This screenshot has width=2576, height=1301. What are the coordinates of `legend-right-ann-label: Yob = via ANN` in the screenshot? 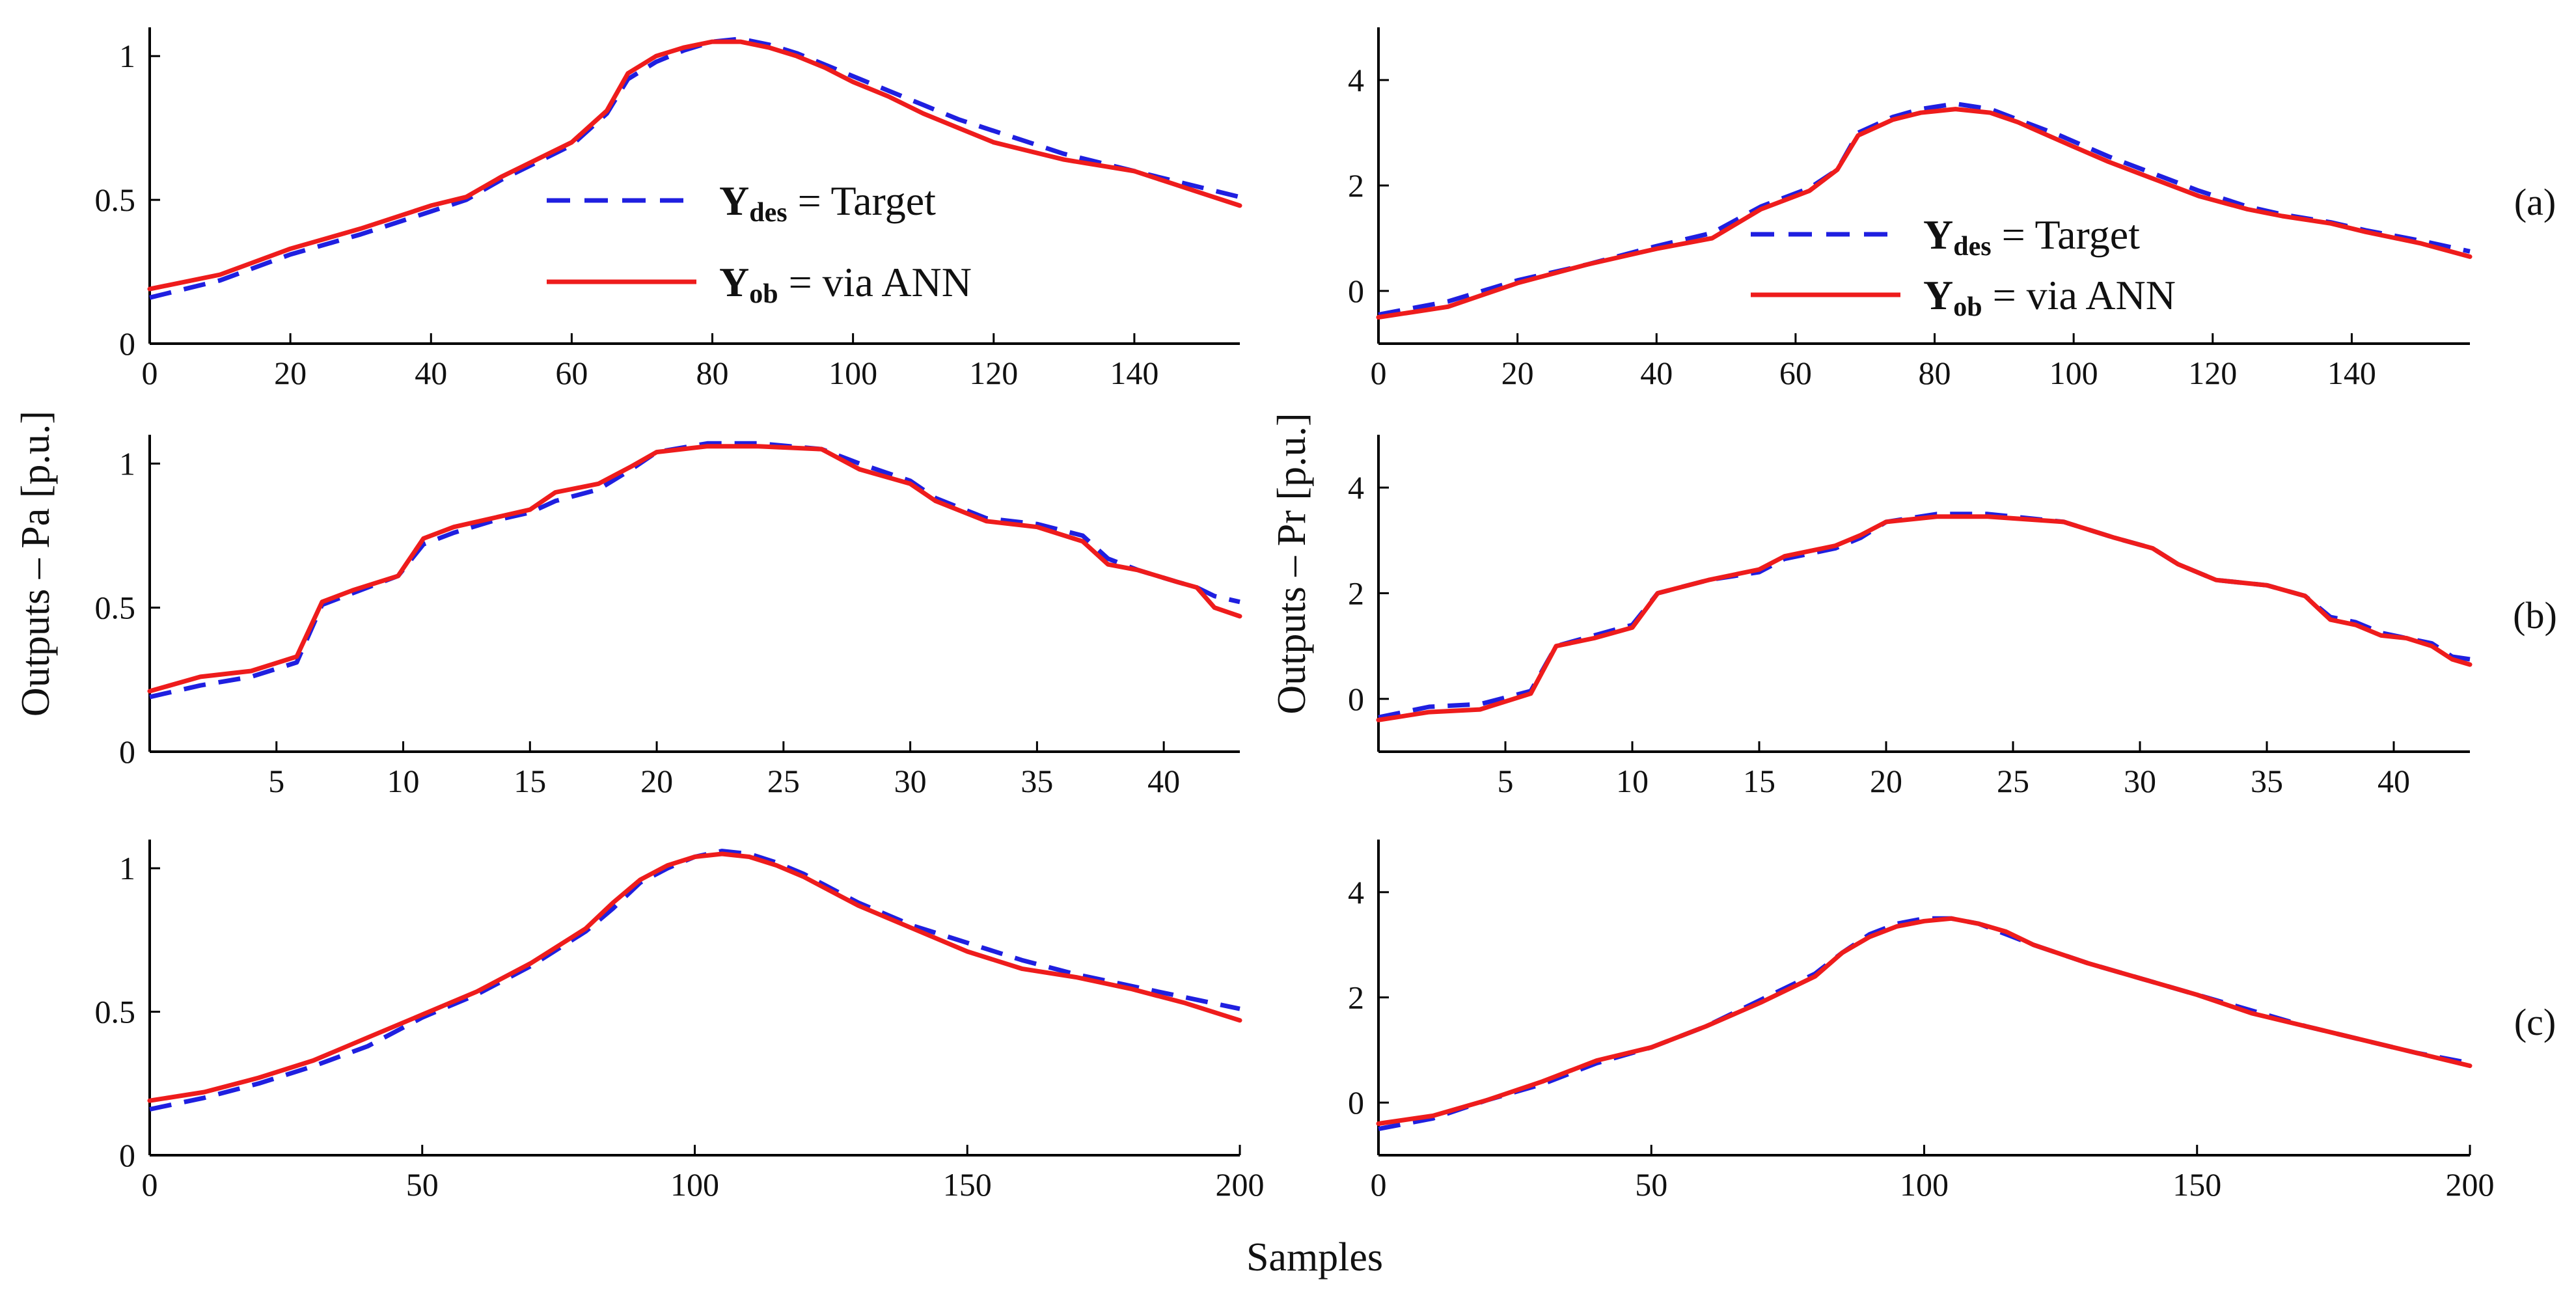 It's located at (2049, 297).